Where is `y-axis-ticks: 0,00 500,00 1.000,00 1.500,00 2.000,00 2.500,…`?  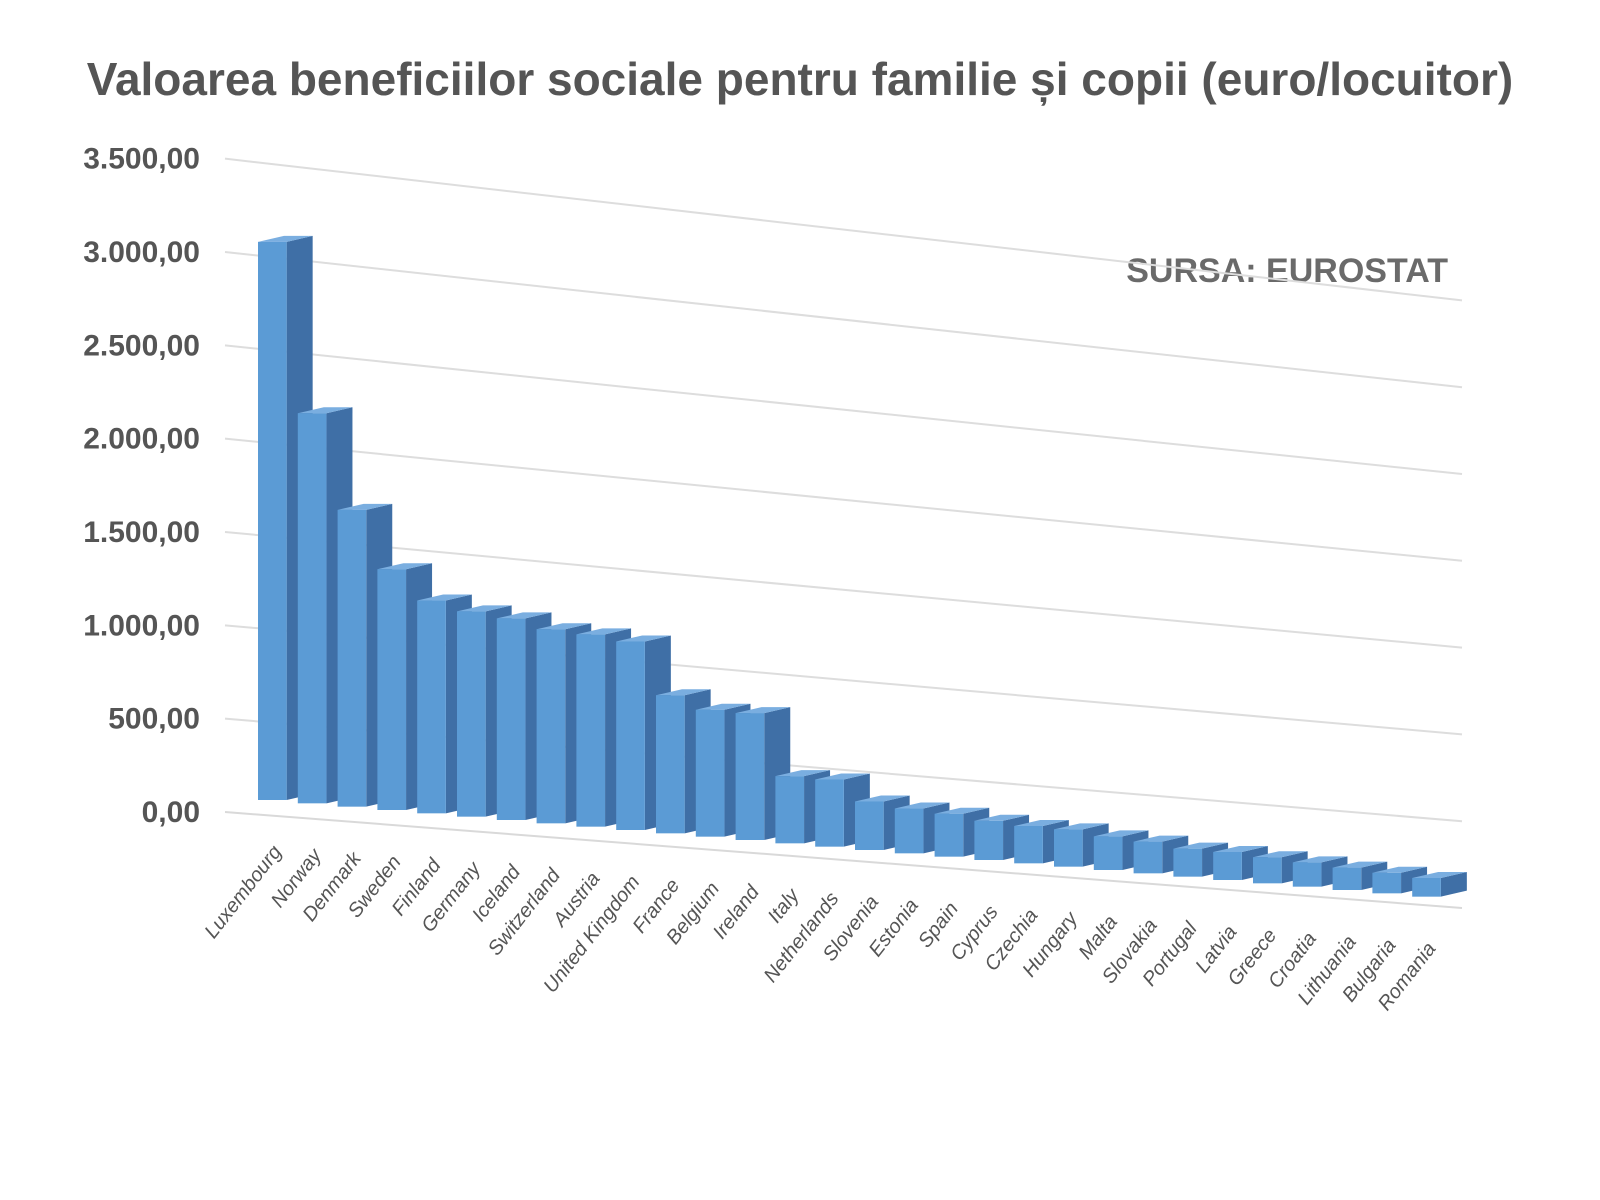
y-axis-ticks: 0,00 500,00 1.000,00 1.500,00 2.000,00 2.500,… is located at coordinates (141, 486).